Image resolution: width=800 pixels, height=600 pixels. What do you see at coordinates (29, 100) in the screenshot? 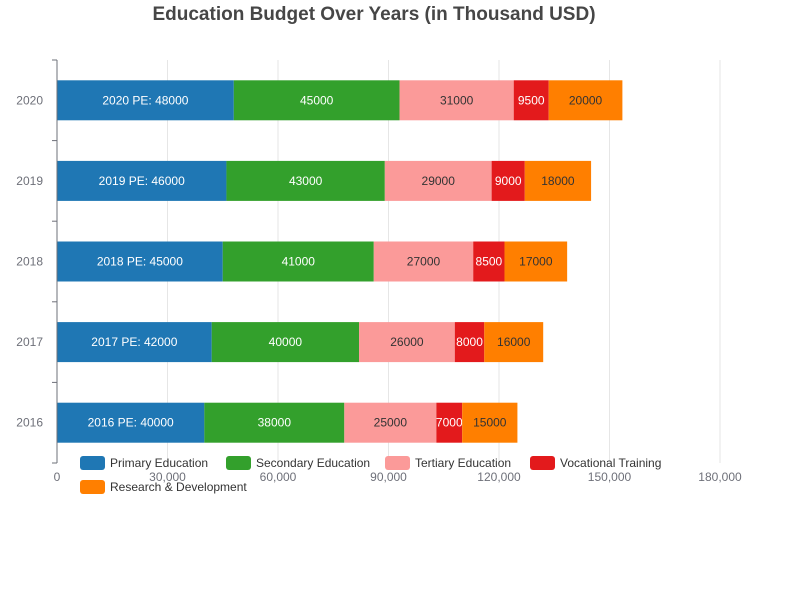
I see `y-tick-label: 2020` at bounding box center [29, 100].